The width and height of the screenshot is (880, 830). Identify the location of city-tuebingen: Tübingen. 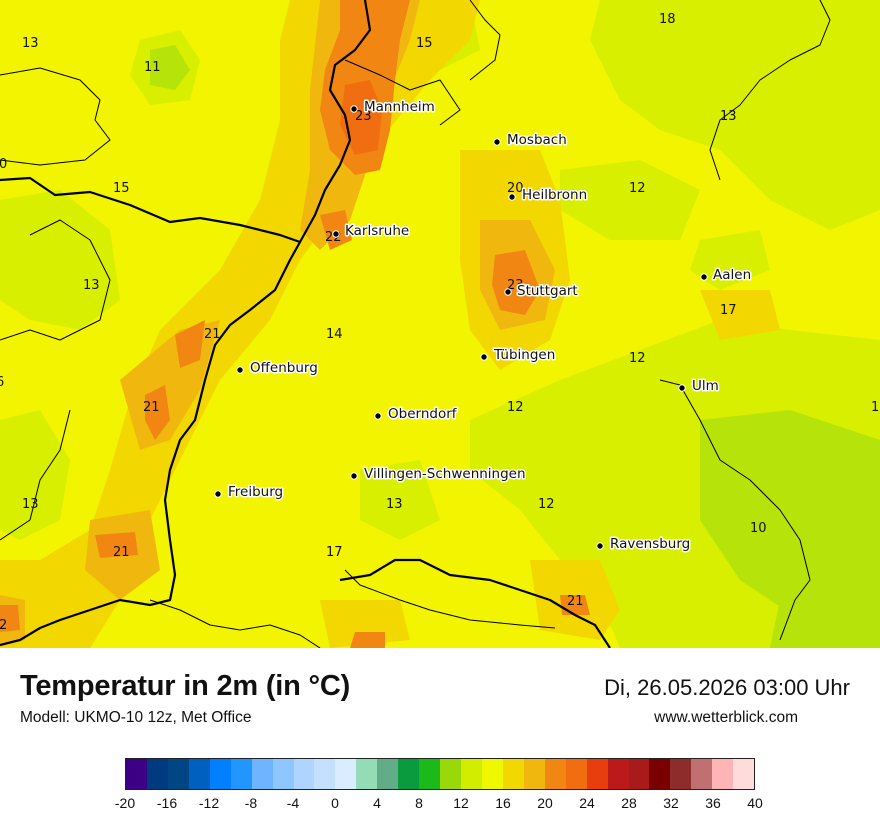
(518, 355).